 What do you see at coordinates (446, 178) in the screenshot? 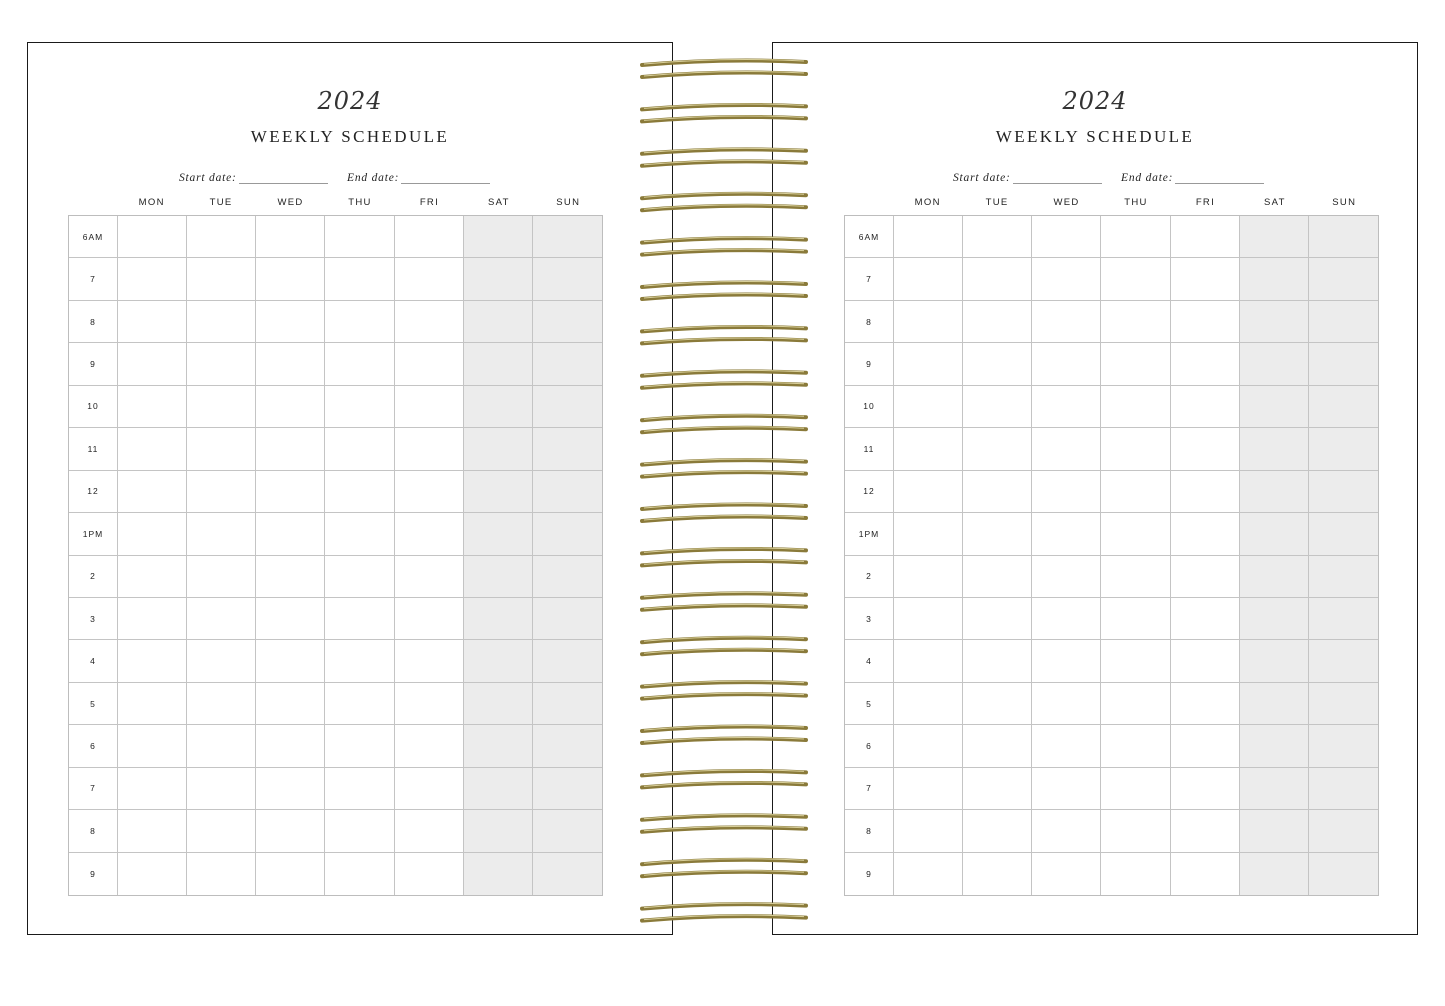
I see `end-date-line` at bounding box center [446, 178].